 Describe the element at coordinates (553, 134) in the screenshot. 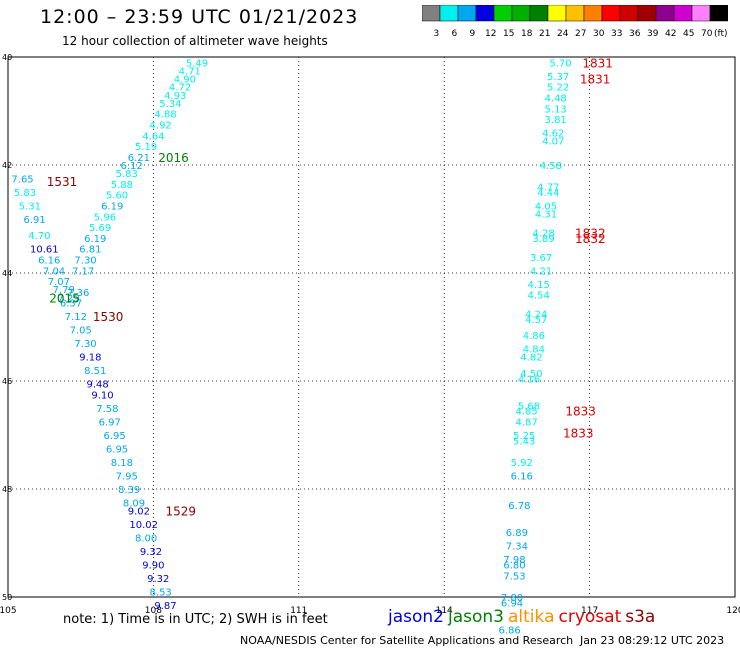

I see `wave-height-value: 4.62` at that location.